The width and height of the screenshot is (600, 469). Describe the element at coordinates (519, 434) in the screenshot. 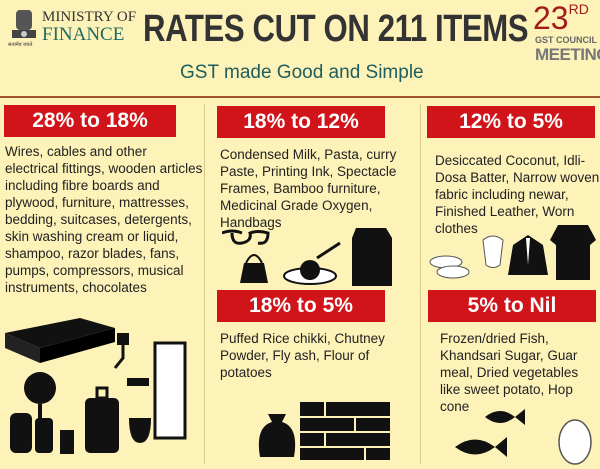

I see `fish-potato-icon` at that location.